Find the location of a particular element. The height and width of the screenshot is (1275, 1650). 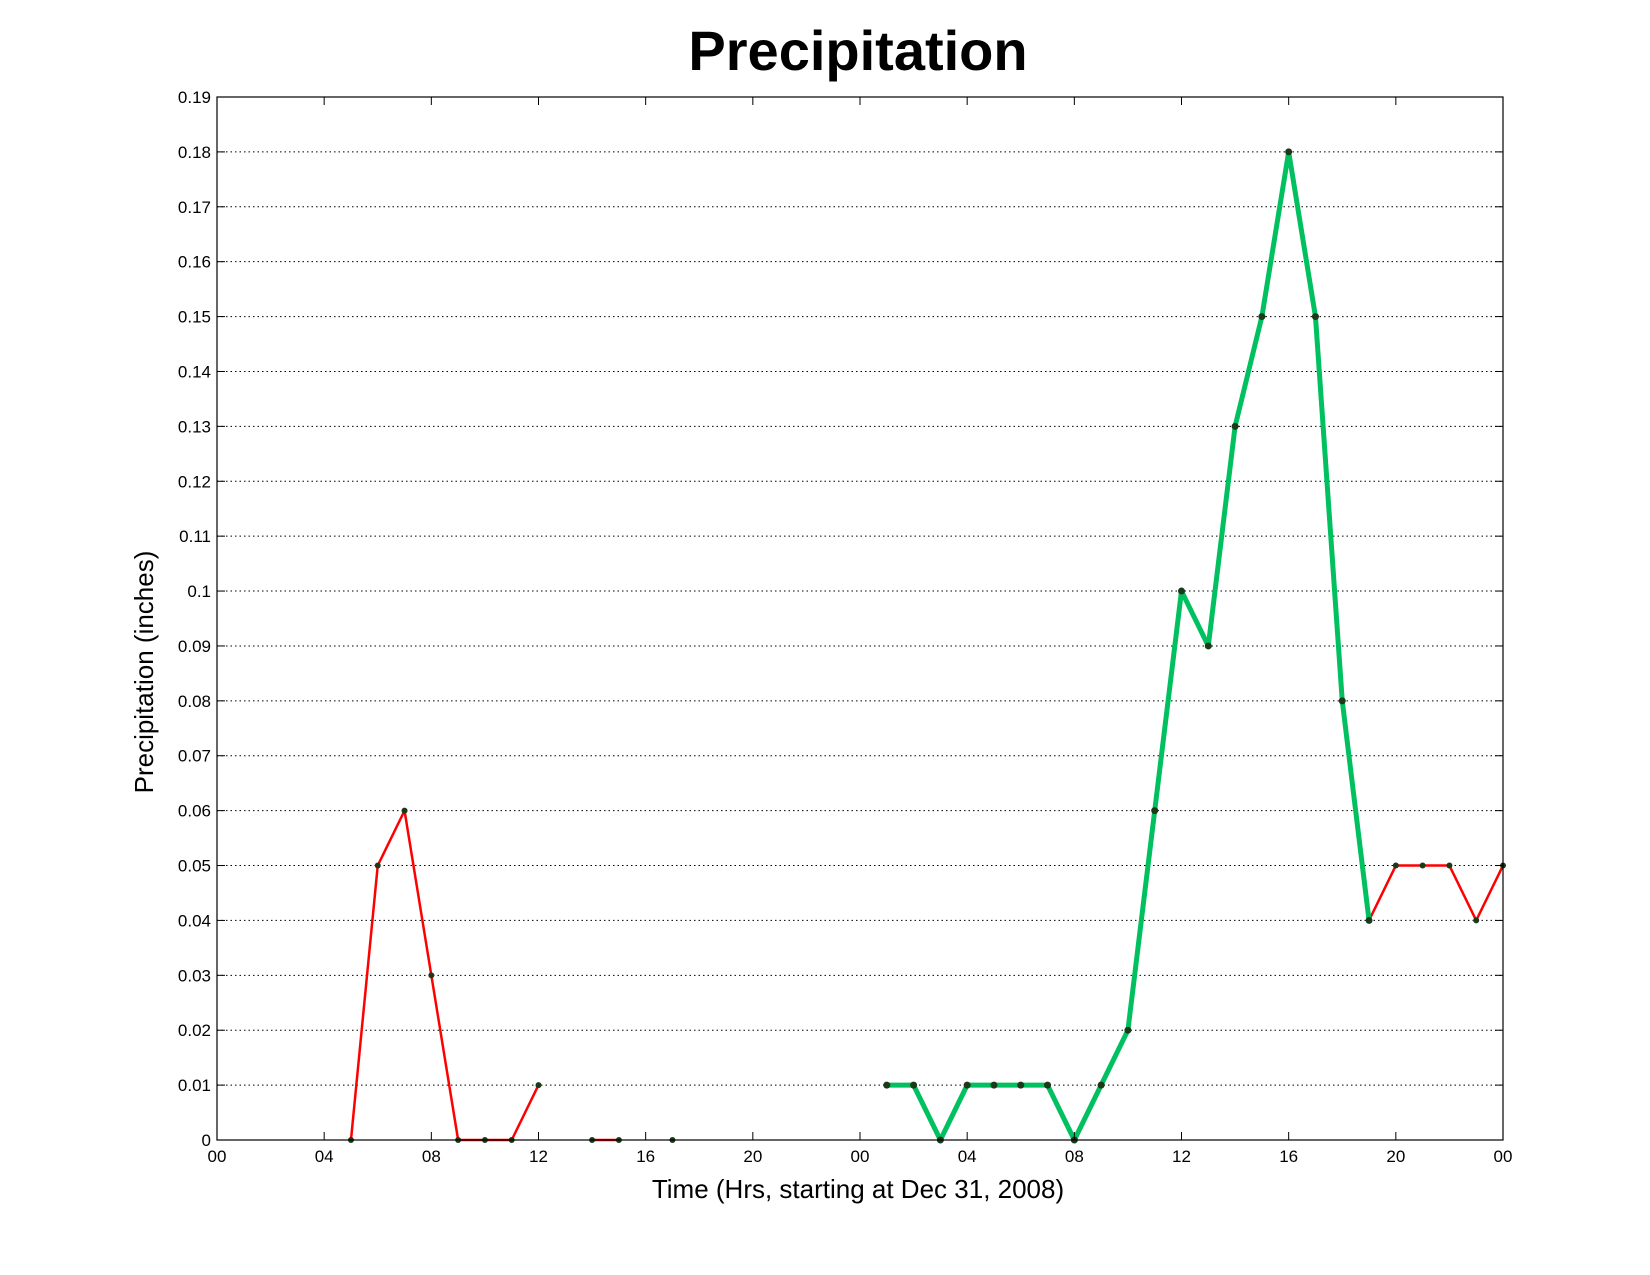

y-tick-label: 0.03 is located at coordinates (194, 975).